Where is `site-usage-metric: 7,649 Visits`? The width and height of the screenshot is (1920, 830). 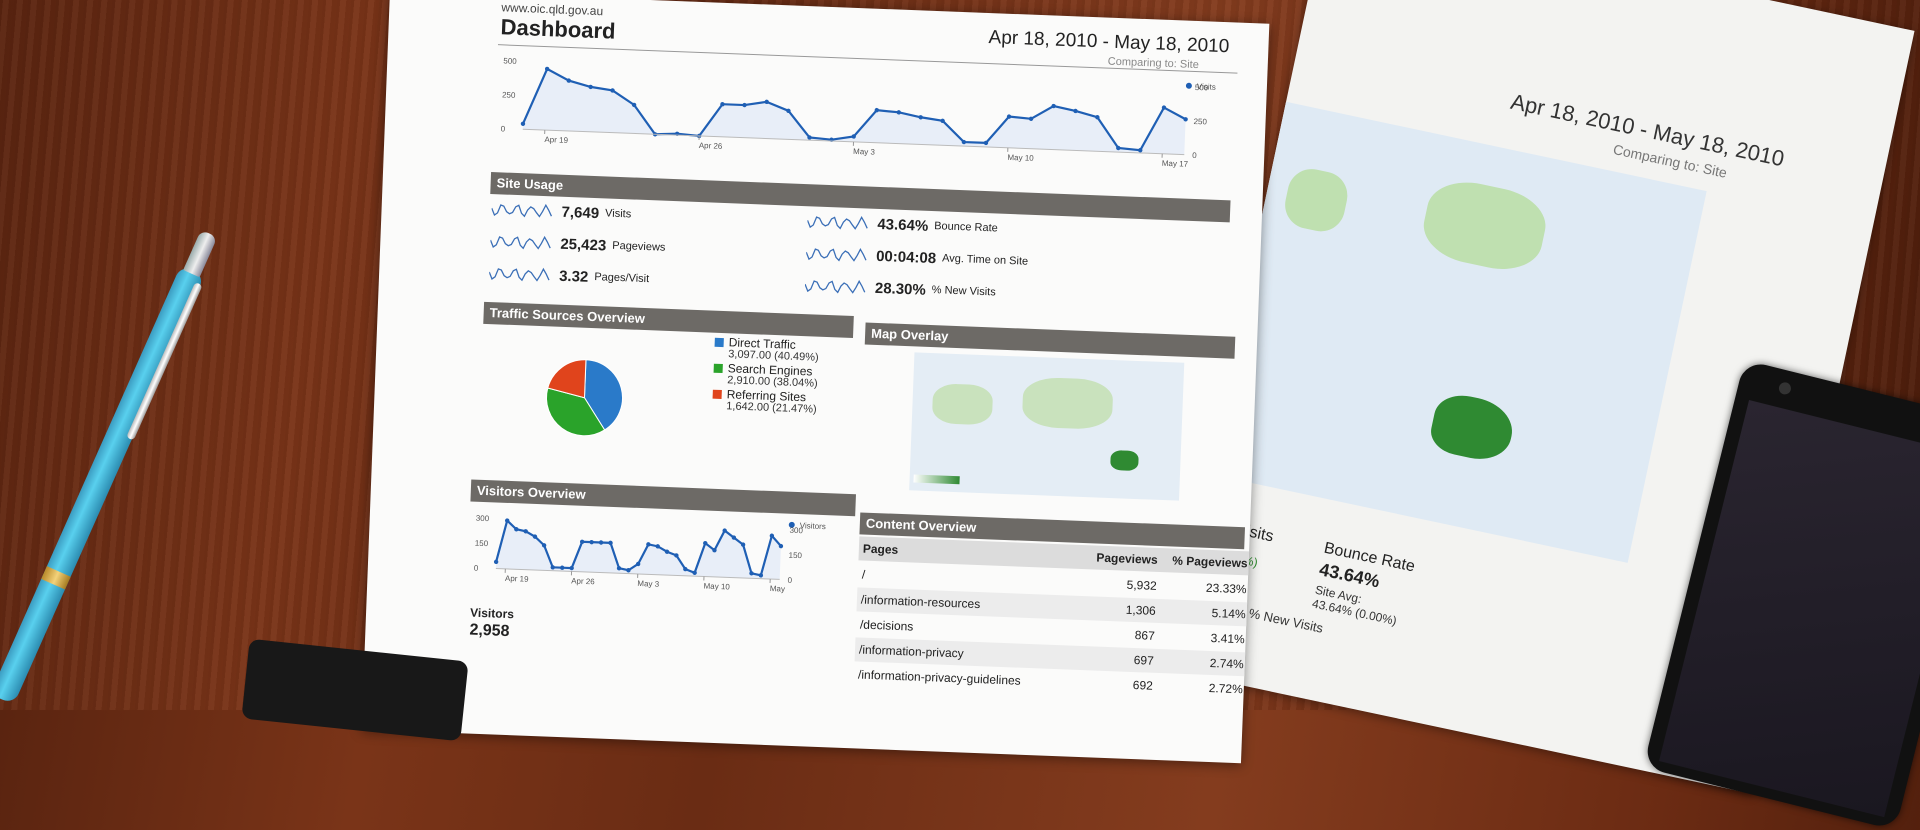 site-usage-metric: 7,649 Visits is located at coordinates (561, 211).